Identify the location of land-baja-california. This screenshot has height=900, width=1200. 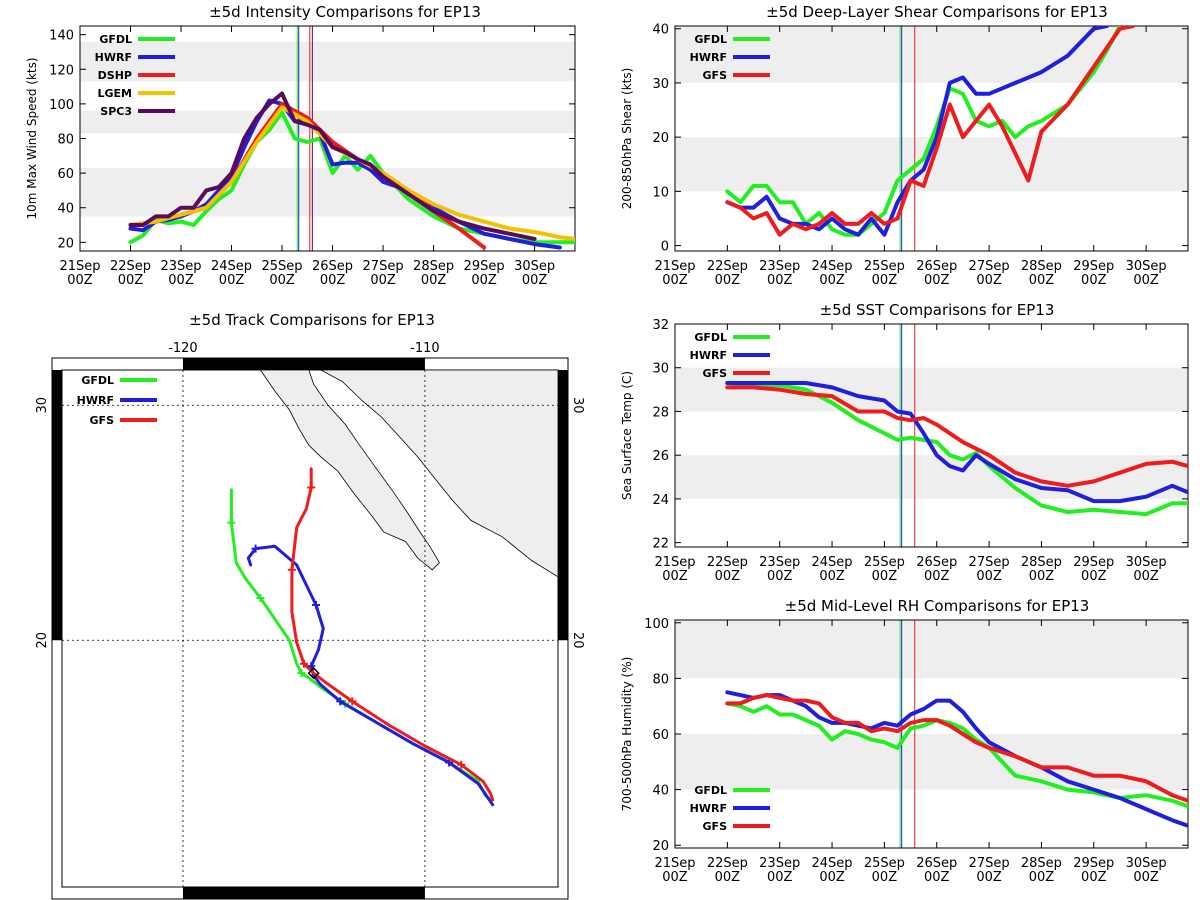
(329, 470).